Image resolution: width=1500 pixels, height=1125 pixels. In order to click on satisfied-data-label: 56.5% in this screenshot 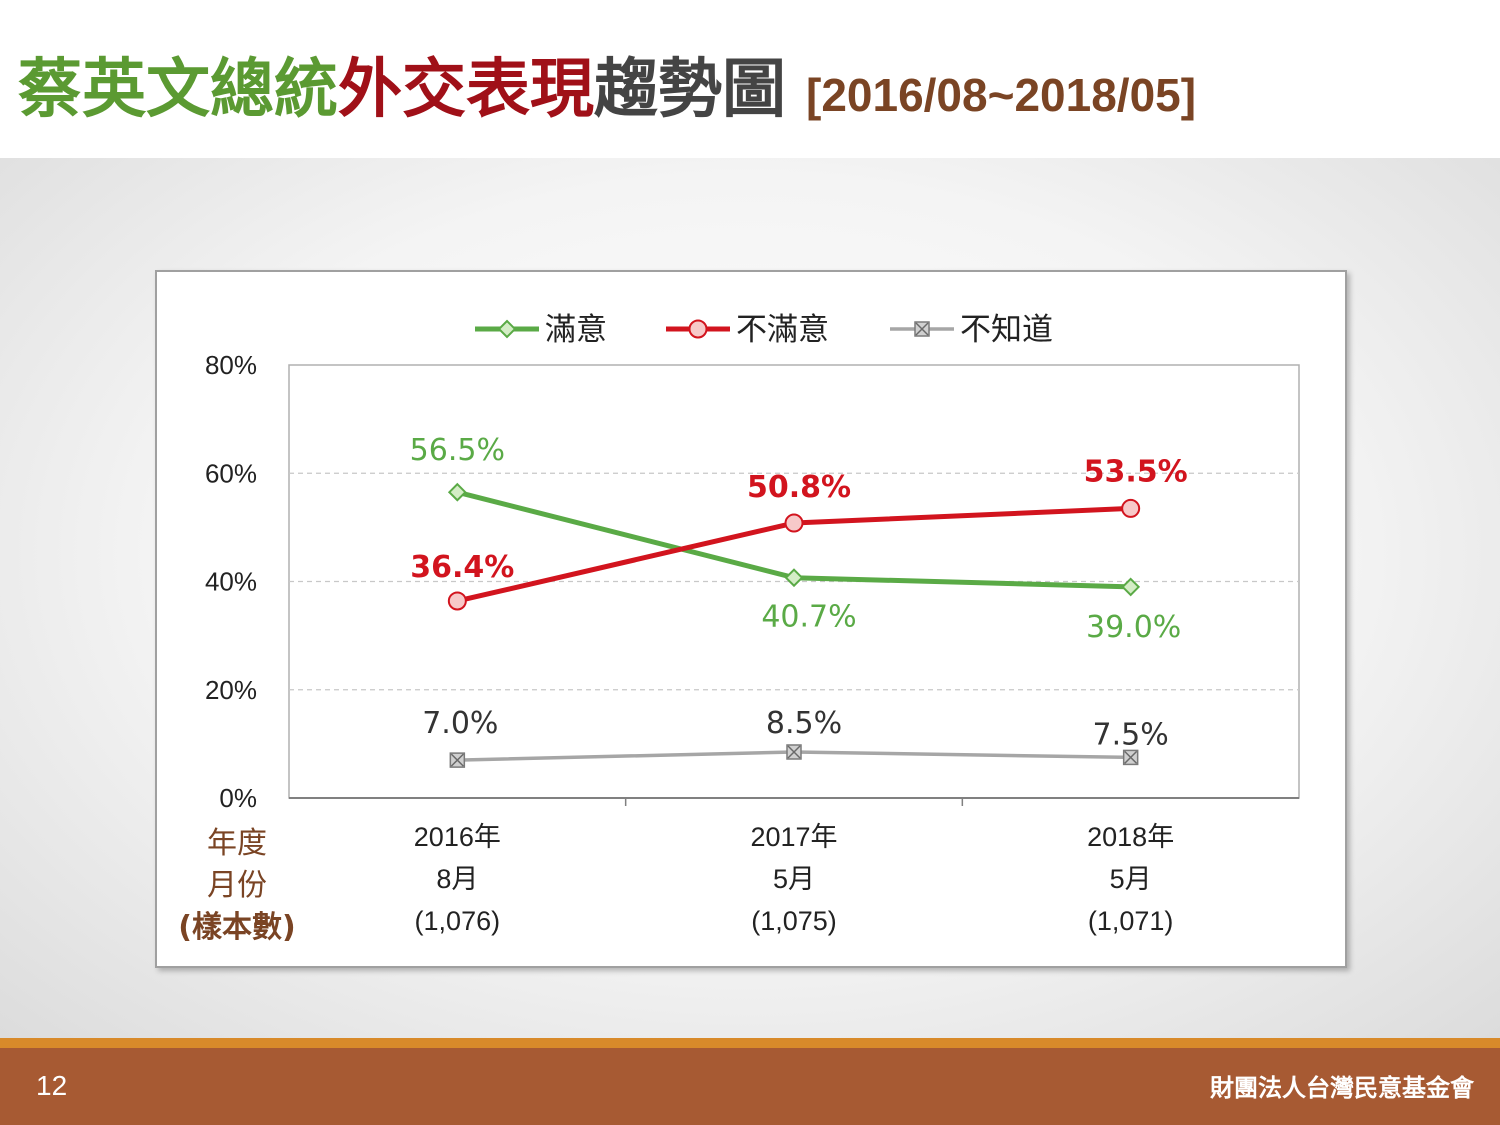, I will do `click(457, 450)`.